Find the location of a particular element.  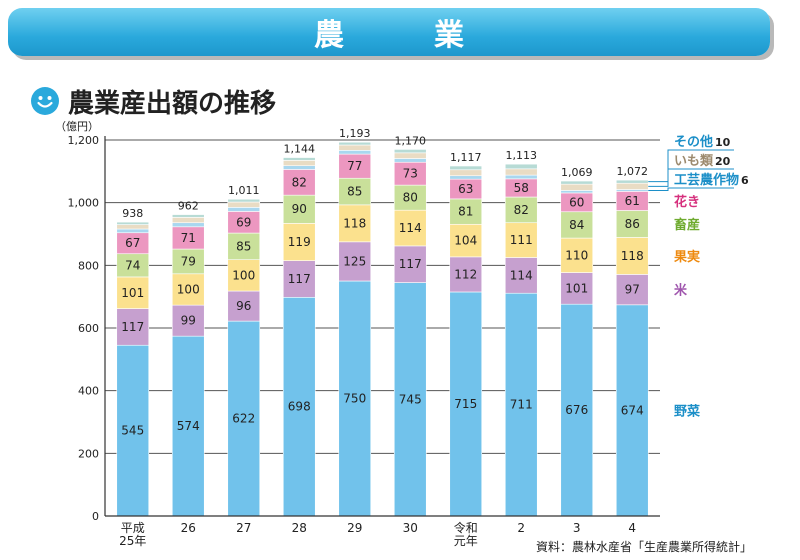

data-label: 698 is located at coordinates (299, 407).